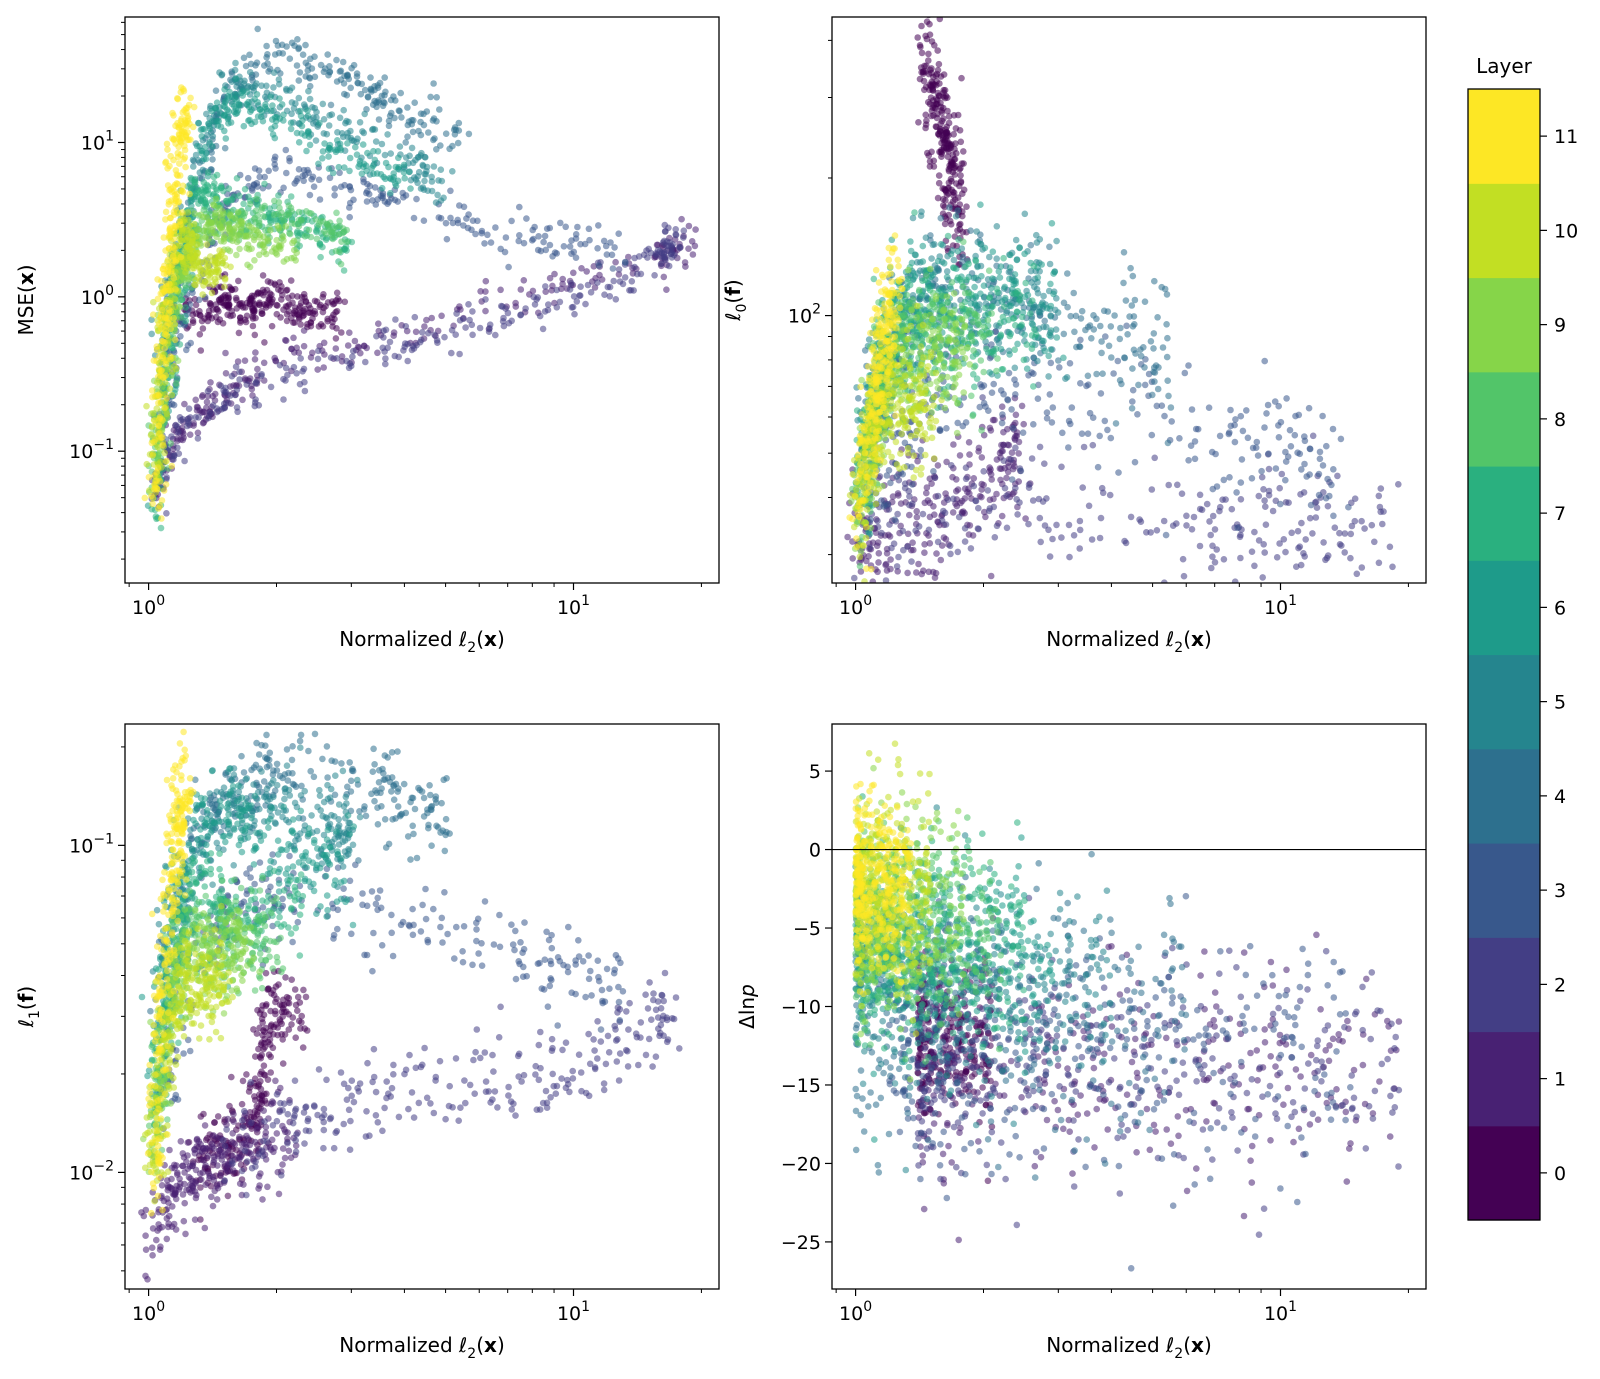  I want to click on mse-x-axis-label-sub: 2, so click(471, 648).